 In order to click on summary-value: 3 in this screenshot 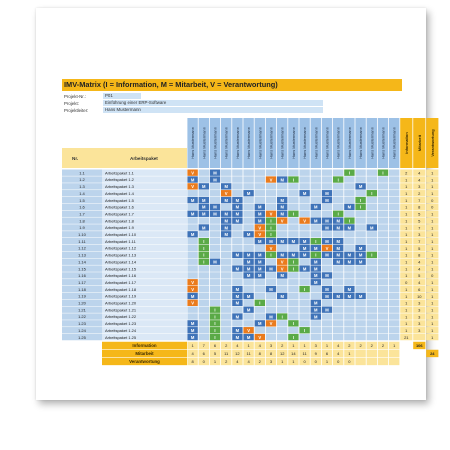, I will do `click(419, 309)`.